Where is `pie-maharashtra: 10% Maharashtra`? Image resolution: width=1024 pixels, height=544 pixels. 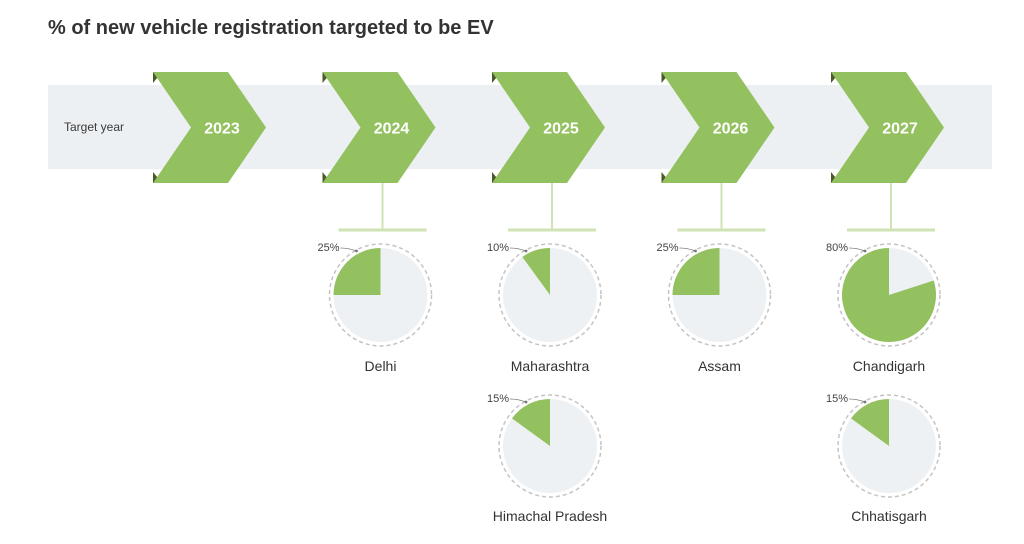
pie-maharashtra: 10% Maharashtra is located at coordinates (544, 308).